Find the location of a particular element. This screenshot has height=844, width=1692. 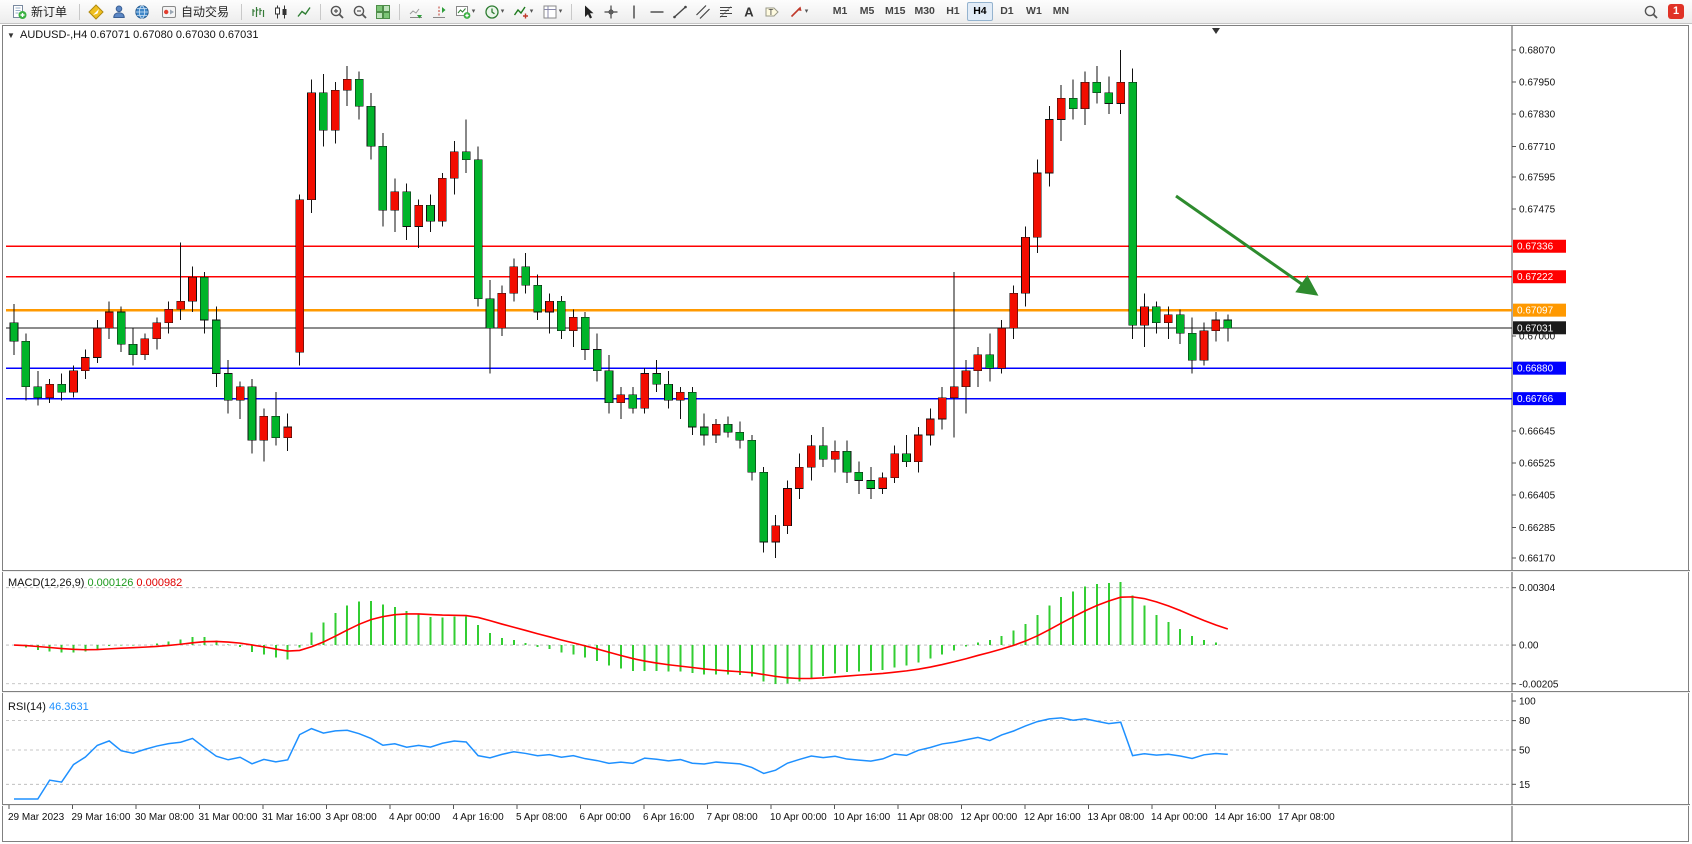

timeframe-m5-button: M5 is located at coordinates (867, 11).